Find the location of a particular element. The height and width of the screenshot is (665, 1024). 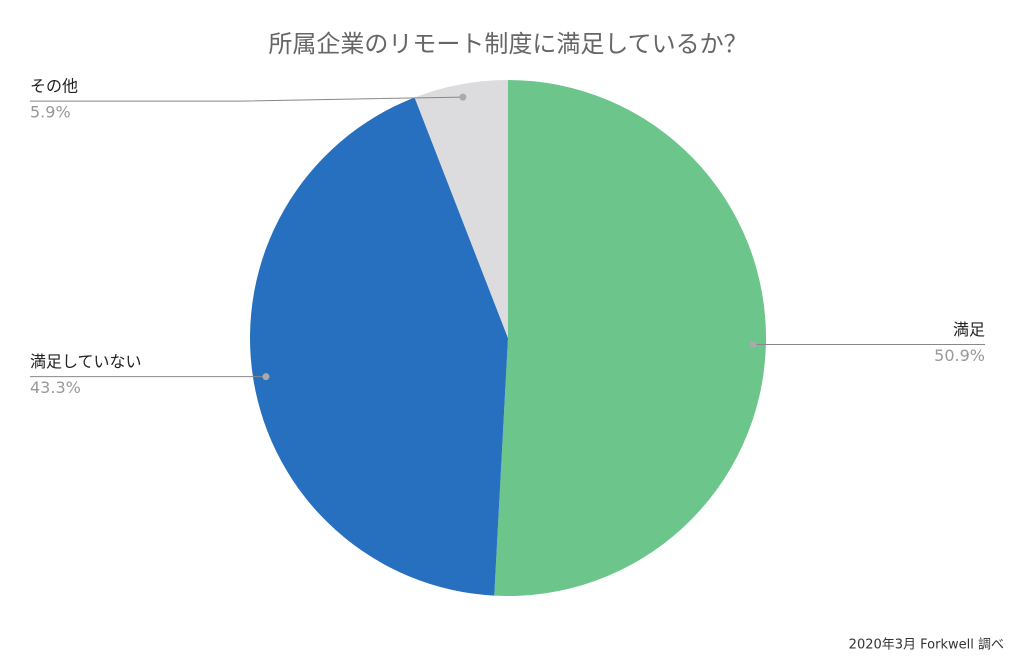

pie-slice is located at coordinates (461, 209).